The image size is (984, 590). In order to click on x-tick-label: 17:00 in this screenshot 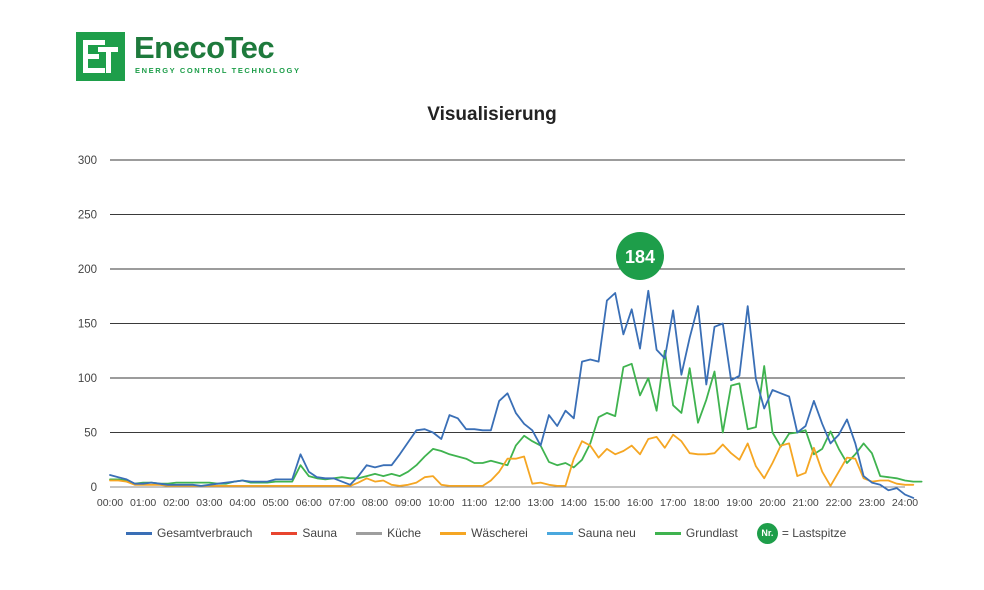, I will do `click(673, 503)`.